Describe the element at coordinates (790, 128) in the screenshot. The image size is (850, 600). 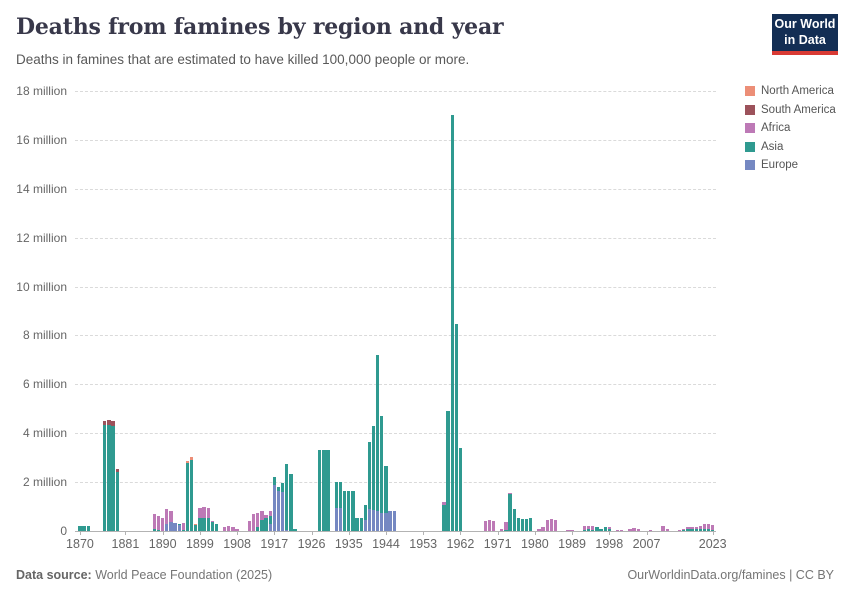
I see `legend-item-africa: Africa` at that location.